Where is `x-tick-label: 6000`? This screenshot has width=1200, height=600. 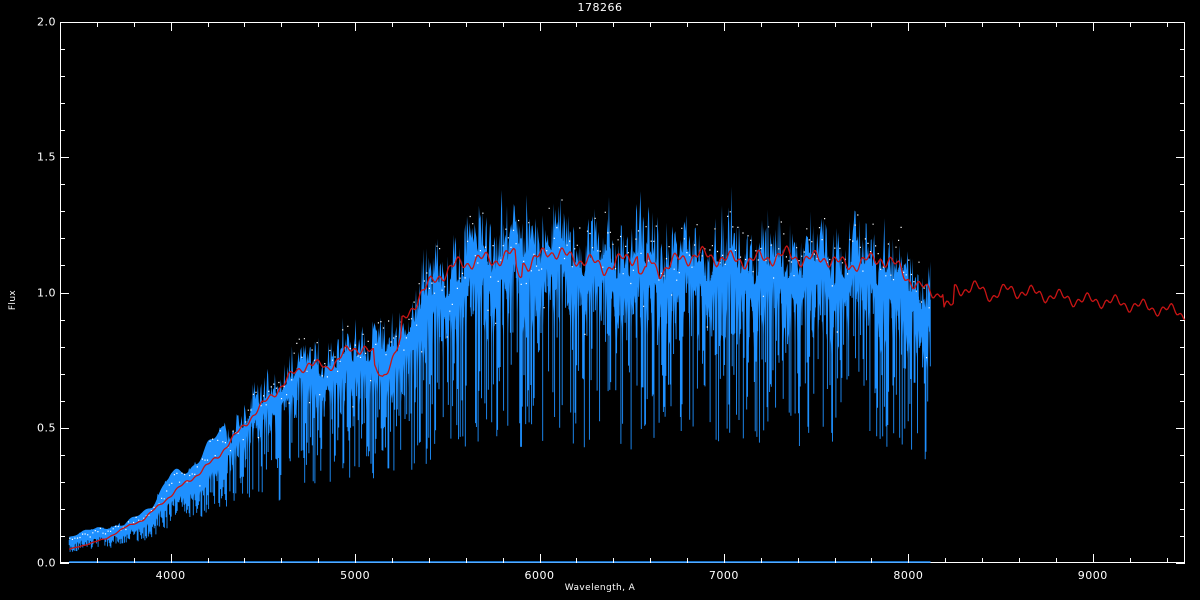
x-tick-label: 6000 is located at coordinates (539, 575).